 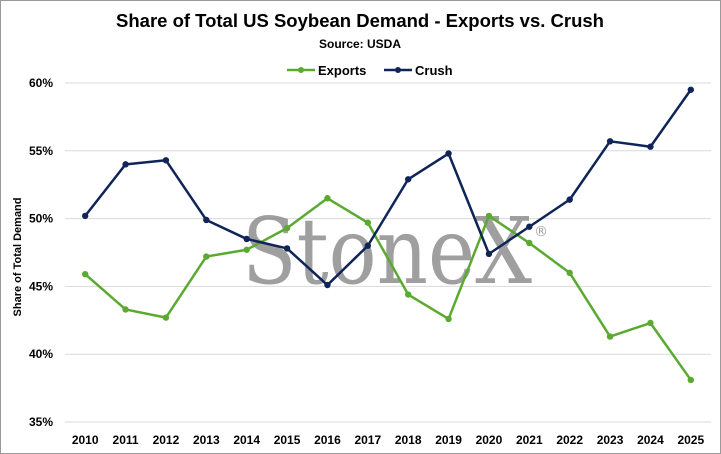 I want to click on legend-item-exports: Exports, so click(x=326, y=70).